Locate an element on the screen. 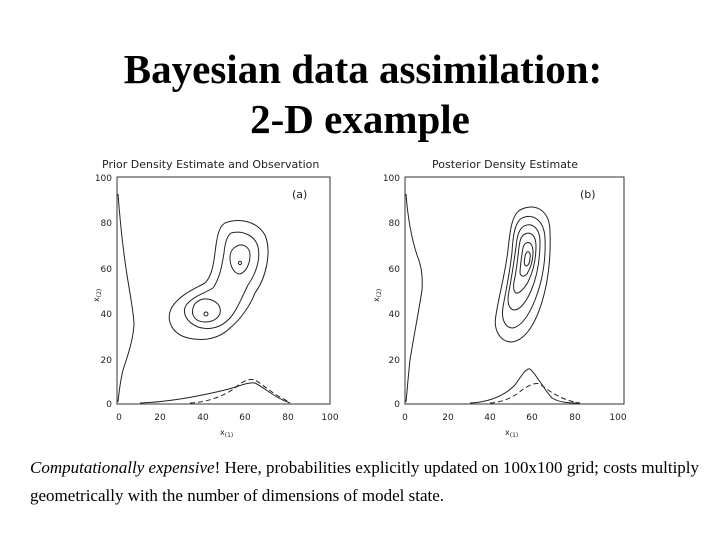 This screenshot has width=720, height=540. panel-b-xtick: 60 is located at coordinates (532, 418).